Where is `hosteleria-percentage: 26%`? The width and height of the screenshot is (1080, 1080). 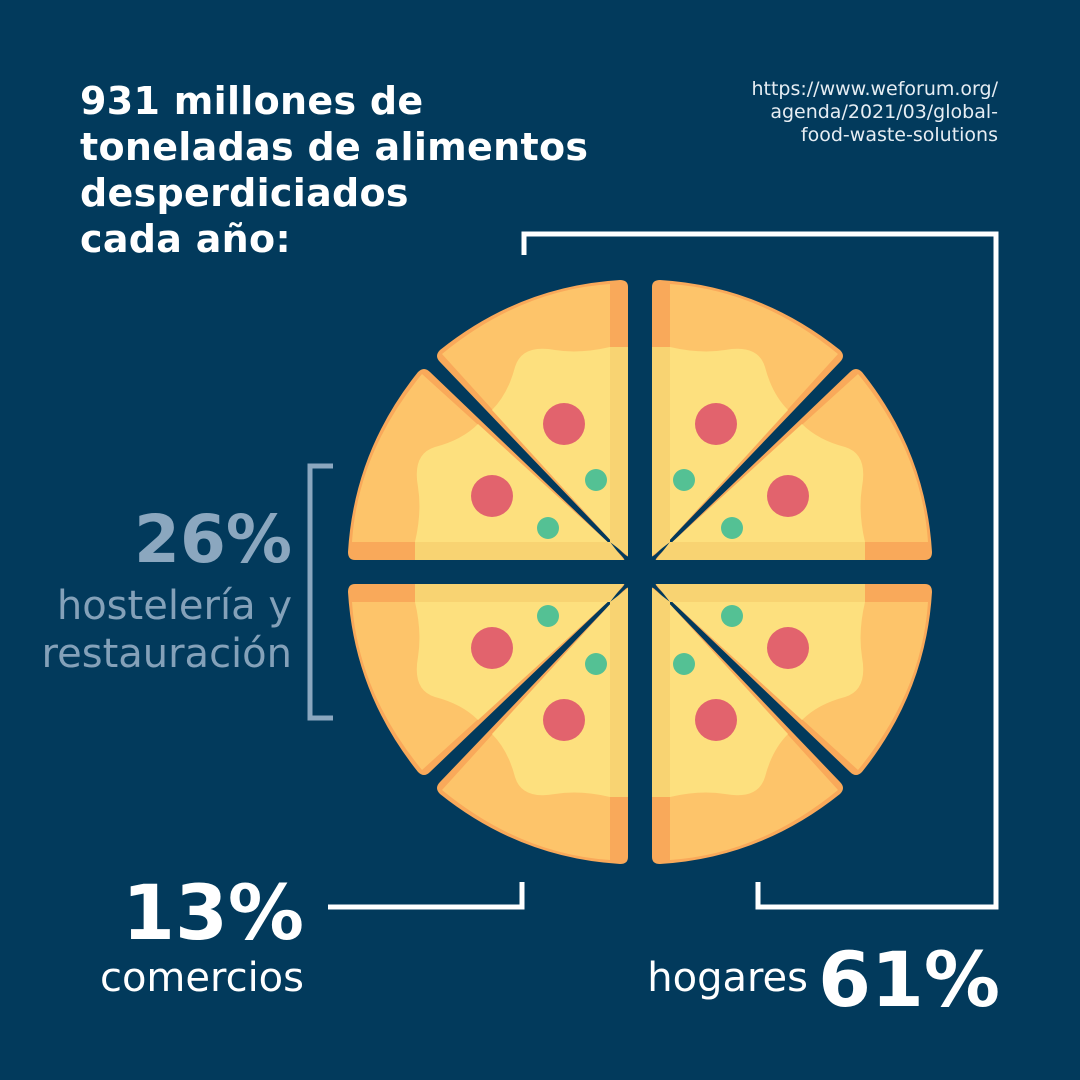 hosteleria-percentage: 26% is located at coordinates (213, 539).